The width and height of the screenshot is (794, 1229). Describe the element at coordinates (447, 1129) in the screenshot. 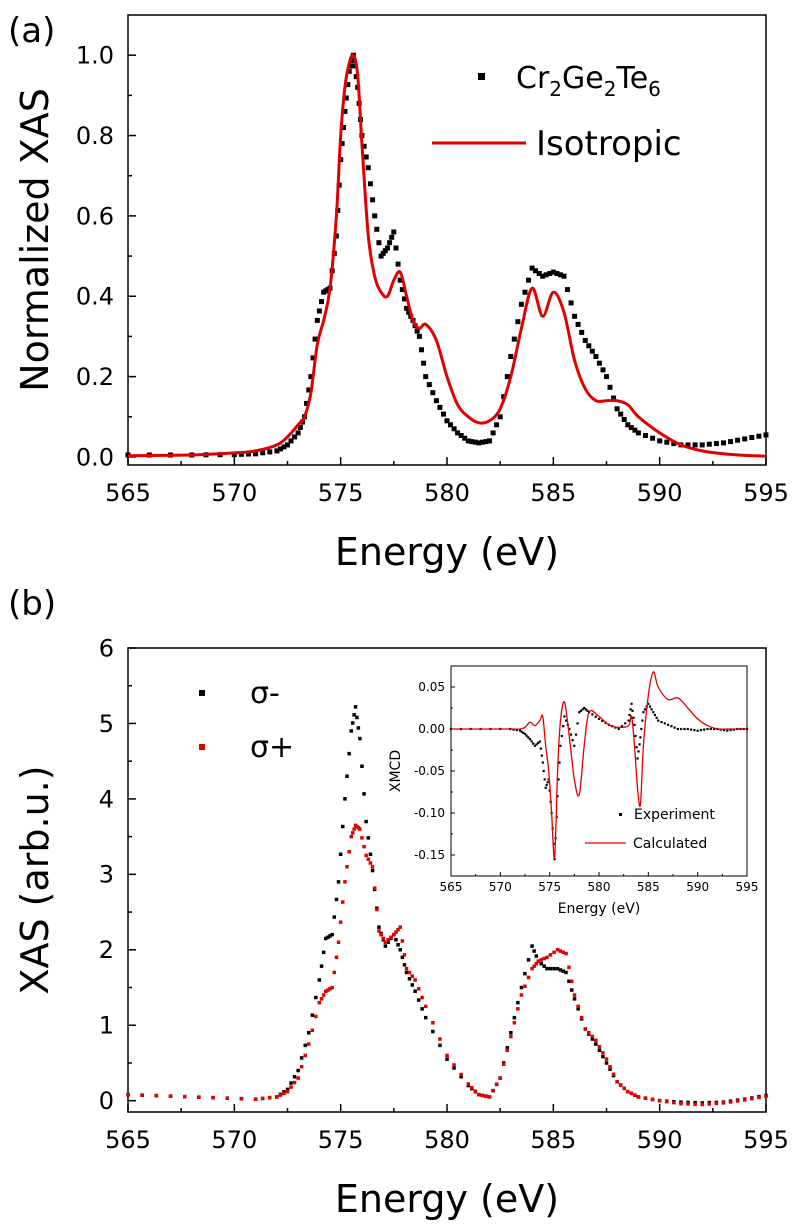

I see `panel-b-x-ticks: 565 570 575 580 585 590 595` at that location.